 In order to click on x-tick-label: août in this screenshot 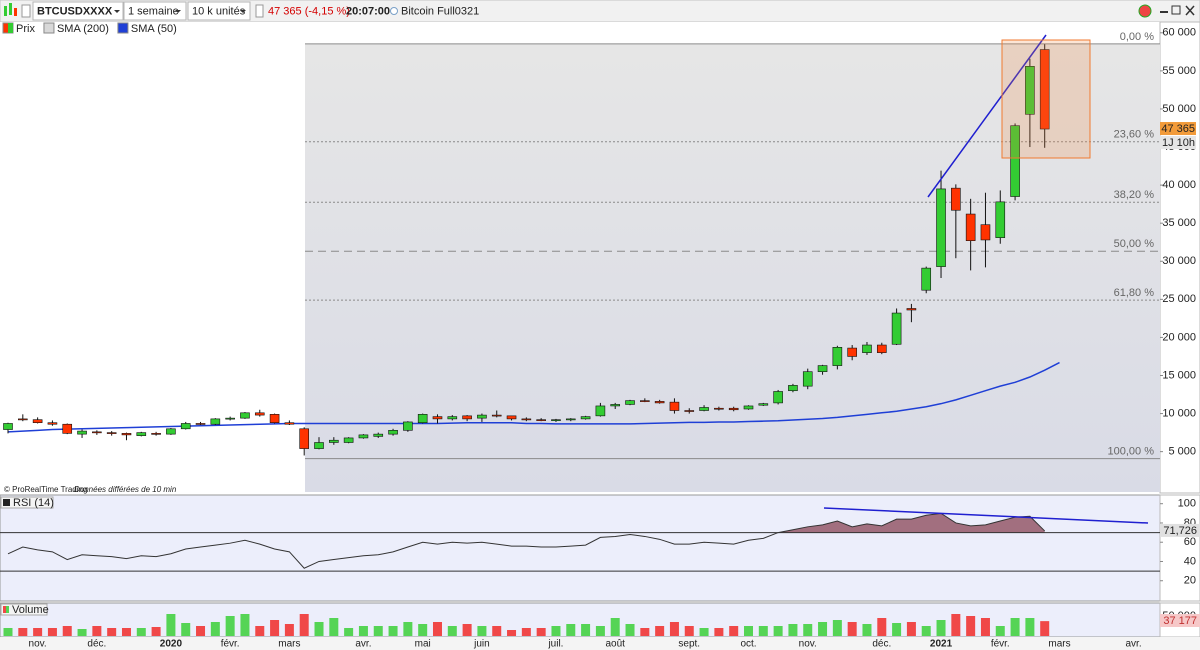, I will do `click(615, 644)`.